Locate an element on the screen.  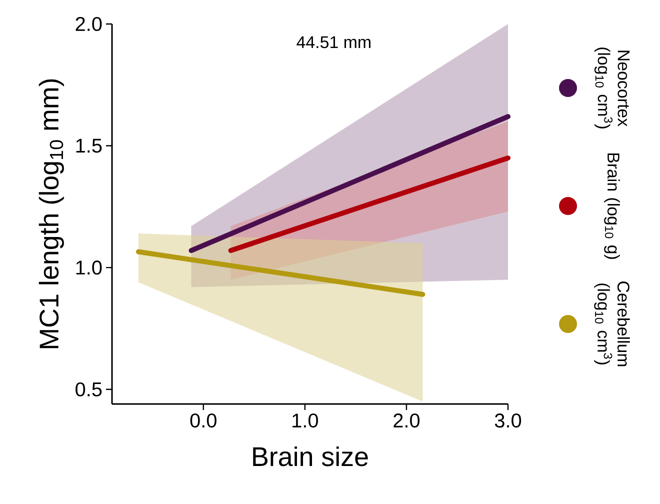
y-tick-label: 1.0 is located at coordinates (89, 267).